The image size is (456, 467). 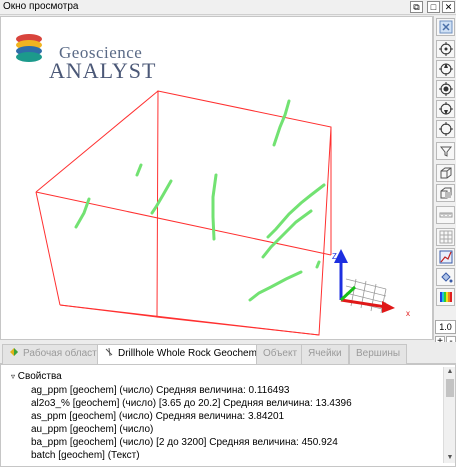 I want to click on cube-cut-icon, so click(x=445, y=193).